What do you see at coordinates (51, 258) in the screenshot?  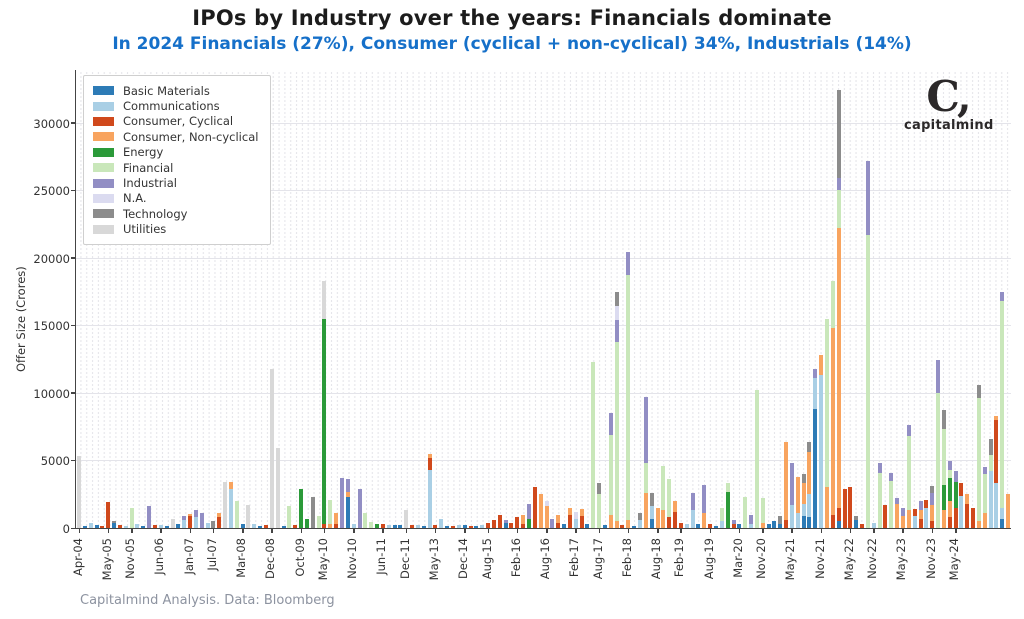 I see `y-tick-label: 20000` at bounding box center [51, 258].